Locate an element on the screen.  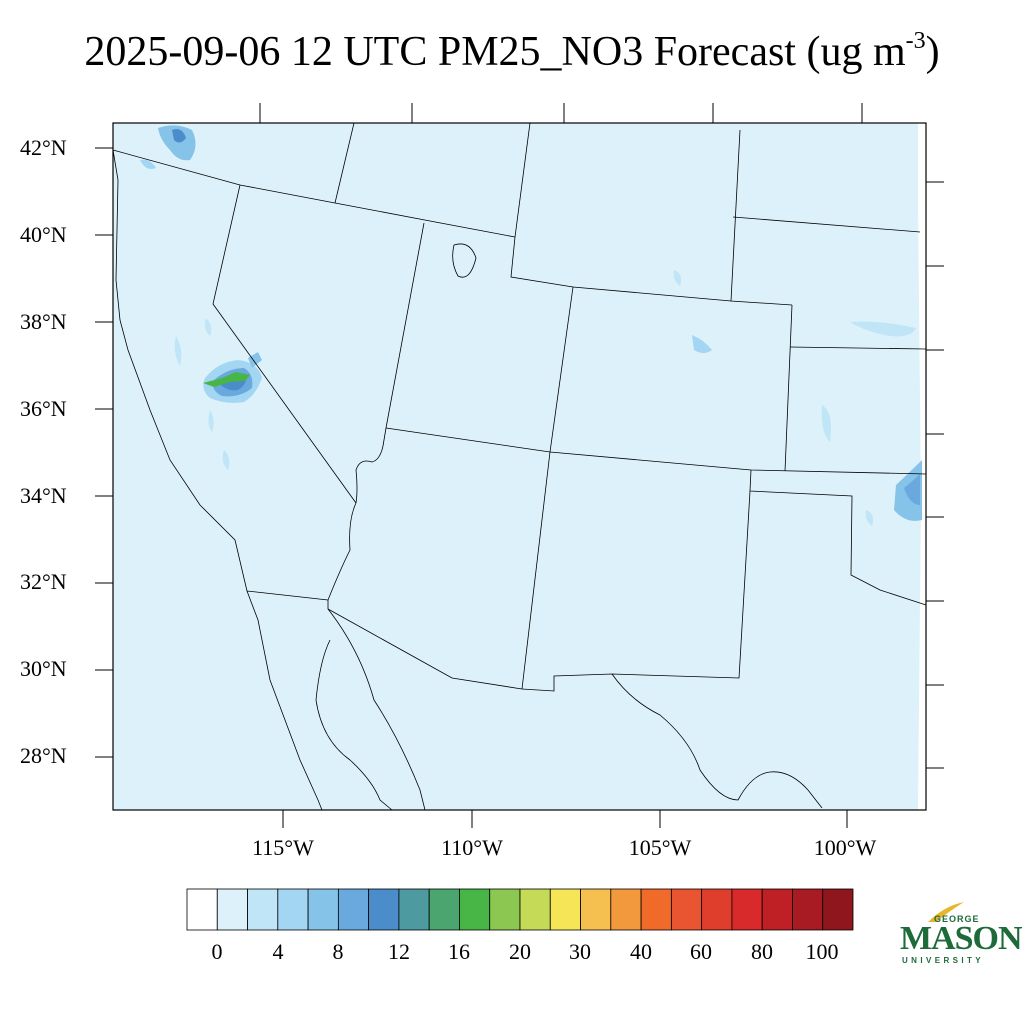
lat-label: 30°N is located at coordinates (43, 668).